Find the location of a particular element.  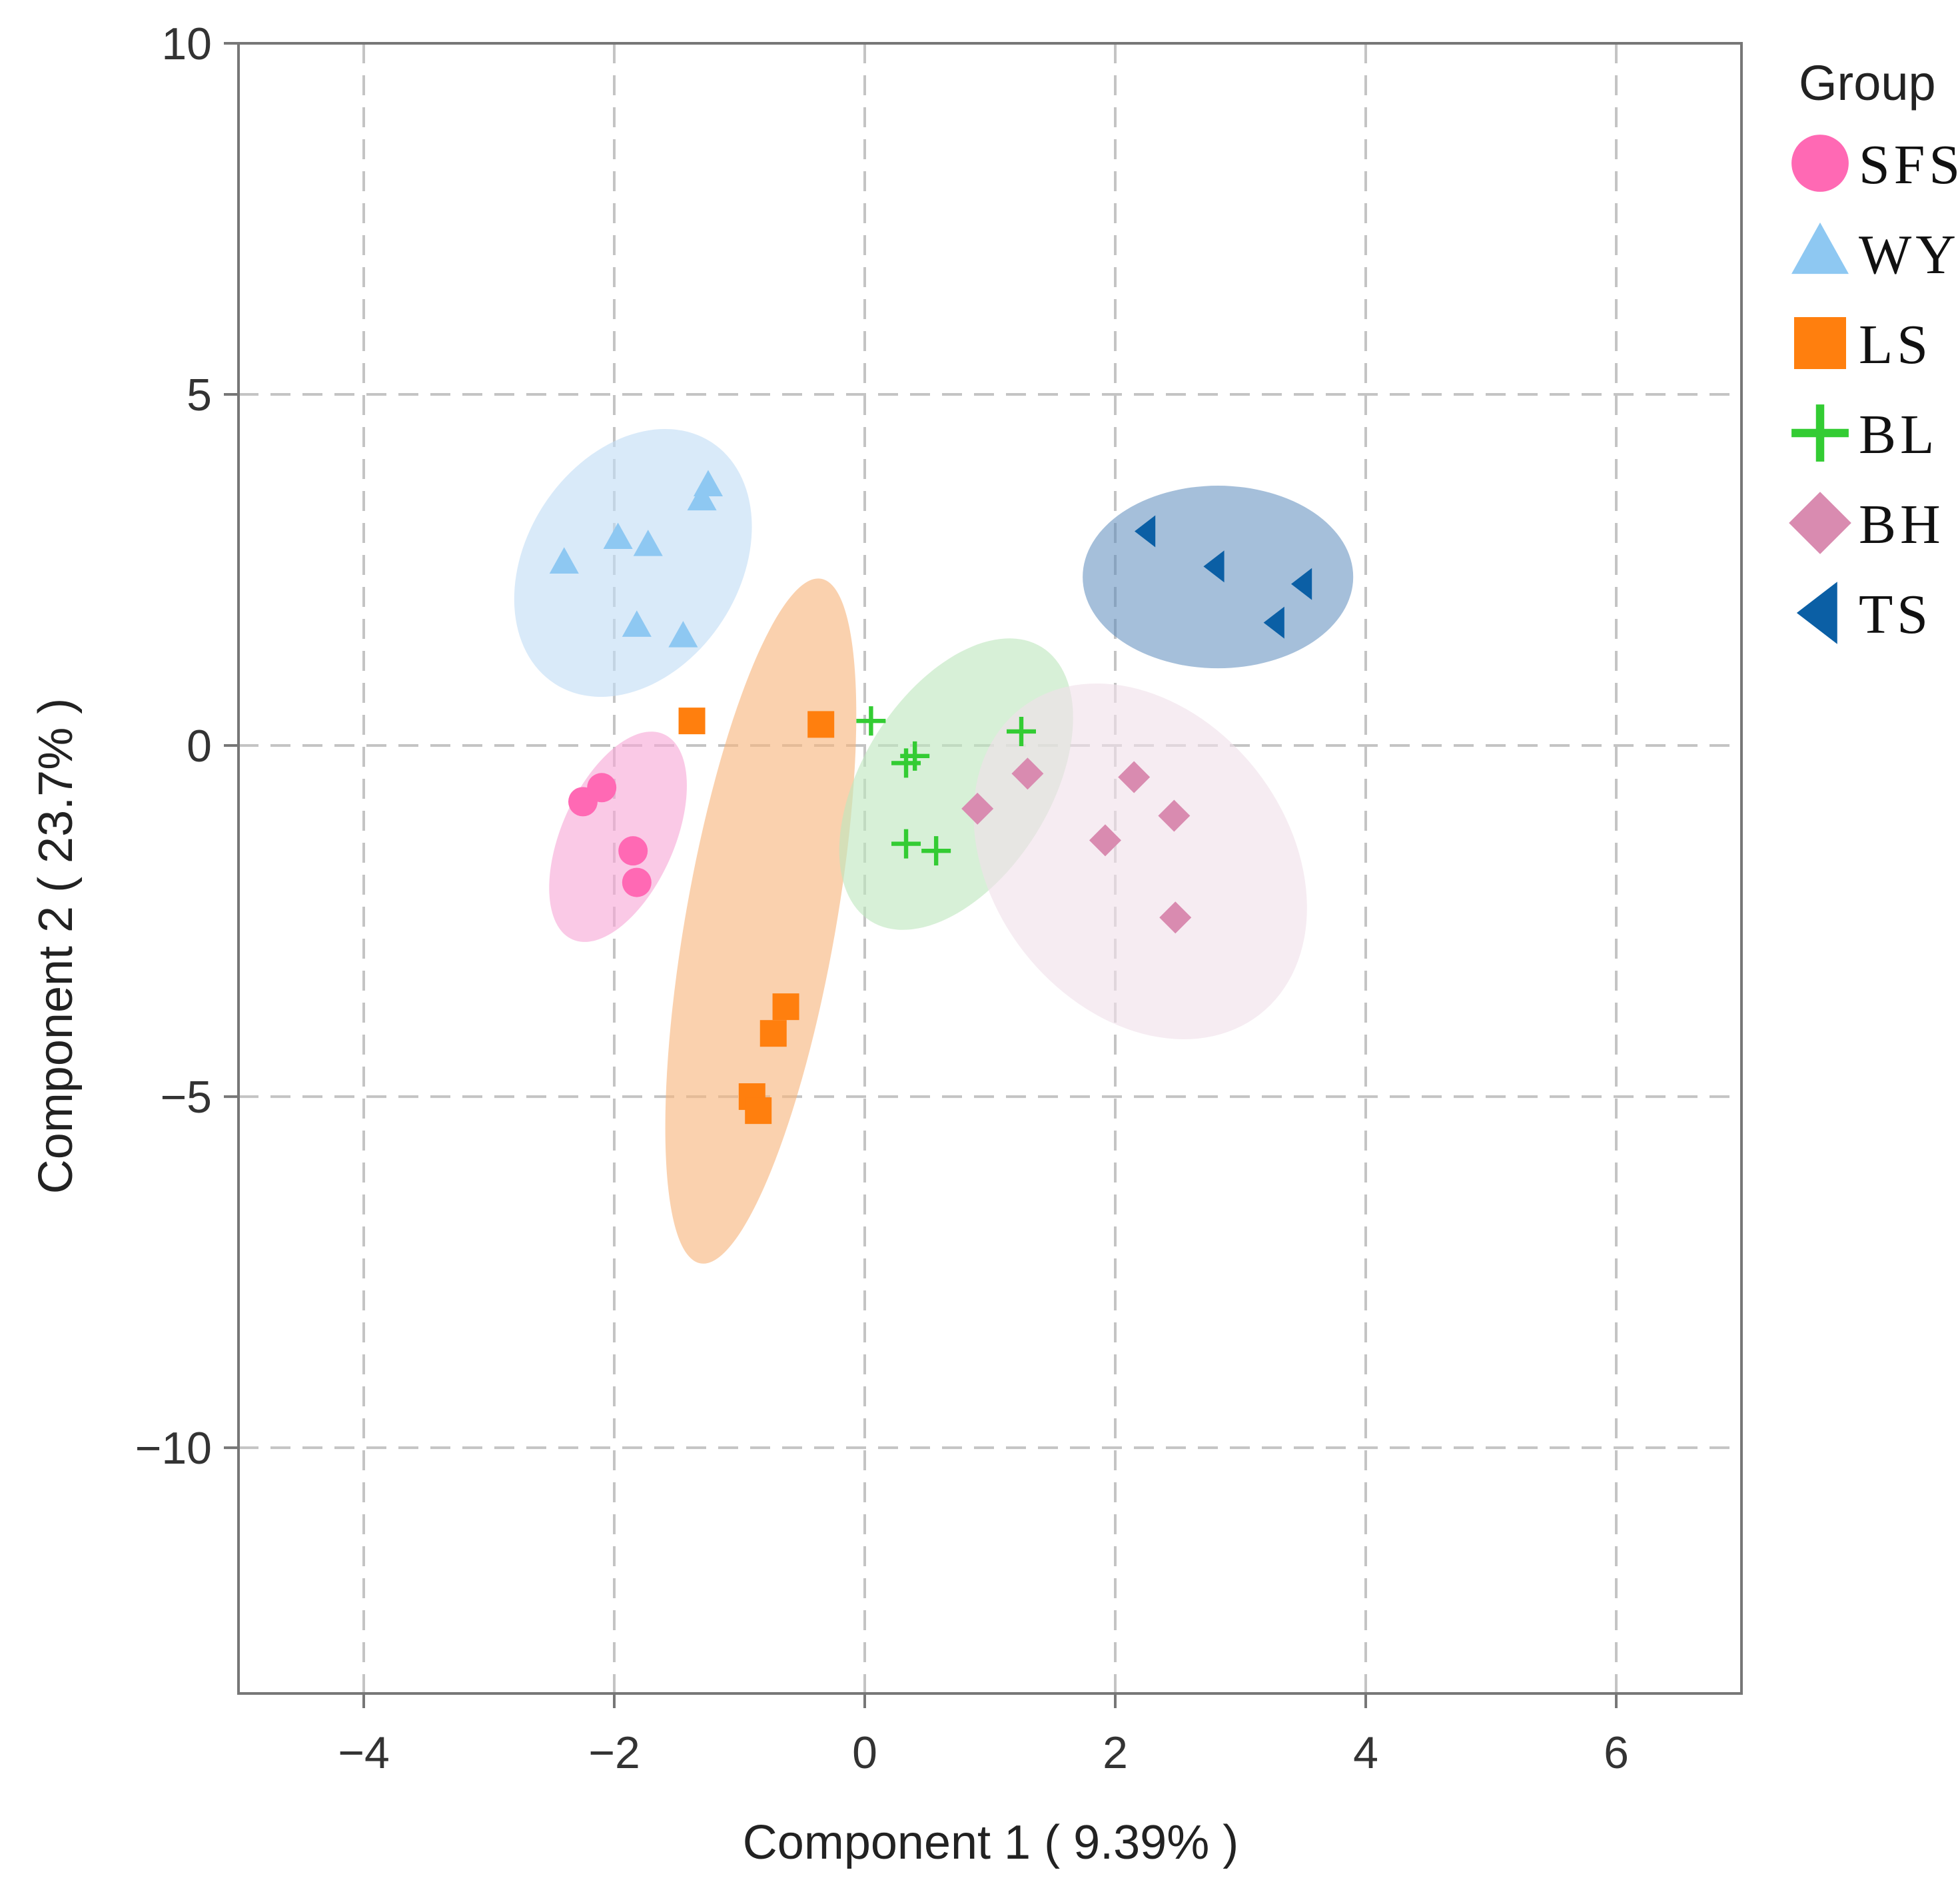

legend-label-bl: BL is located at coordinates (1898, 435).